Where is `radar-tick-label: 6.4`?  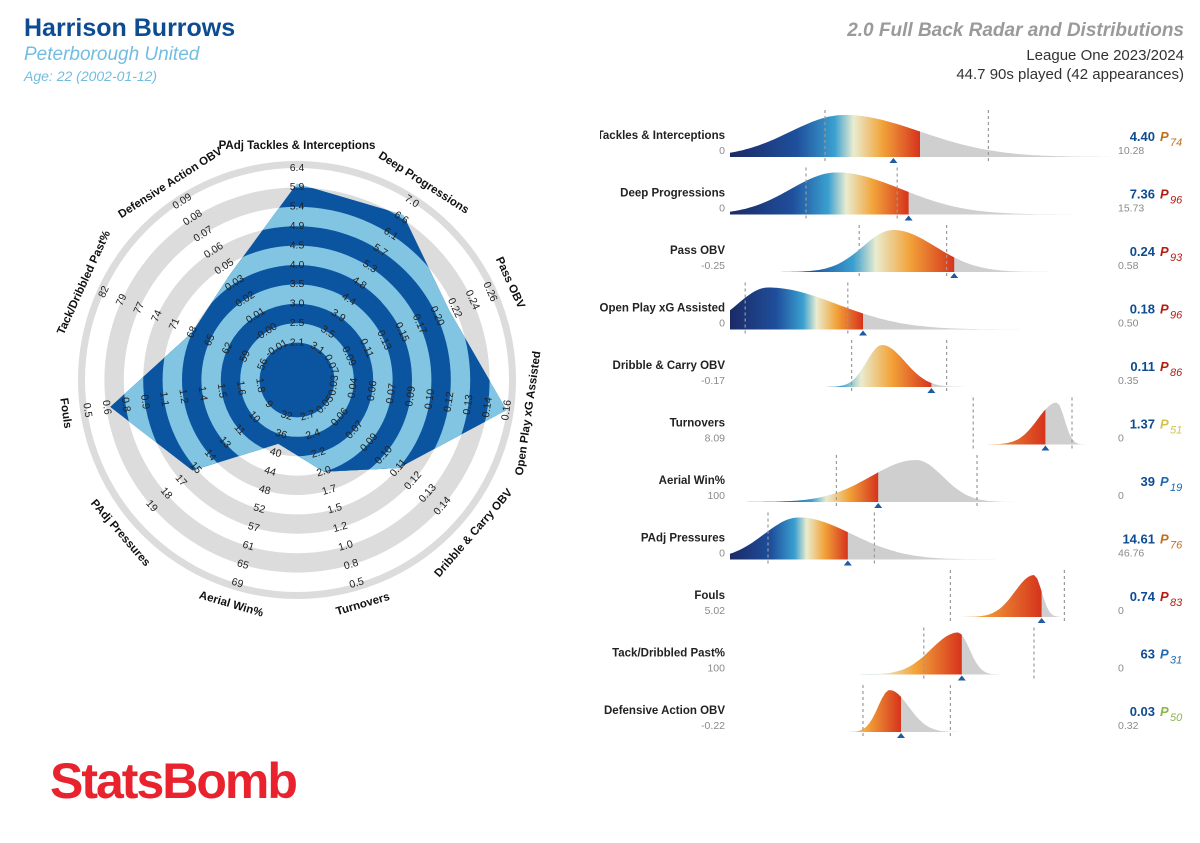
radar-tick-label: 6.4 is located at coordinates (297, 168).